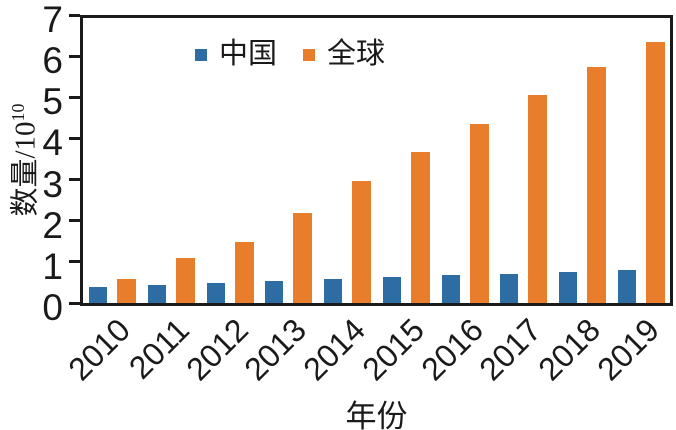 This screenshot has height=430, width=676. What do you see at coordinates (392, 290) in the screenshot?
I see `bar-china-2015` at bounding box center [392, 290].